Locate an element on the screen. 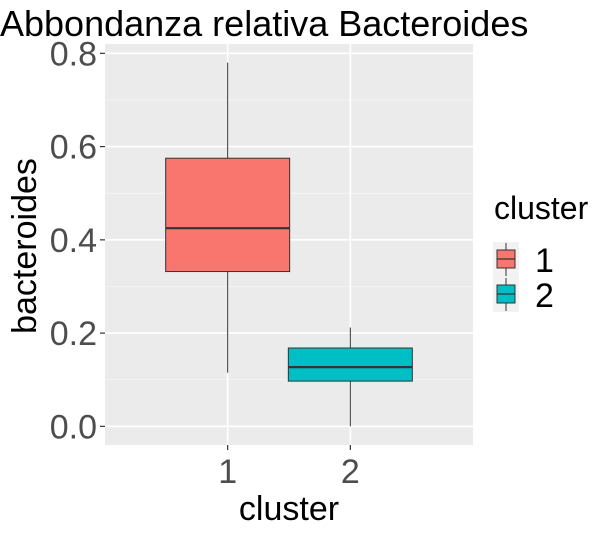  y-tick-label: 0.2 is located at coordinates (73, 334).